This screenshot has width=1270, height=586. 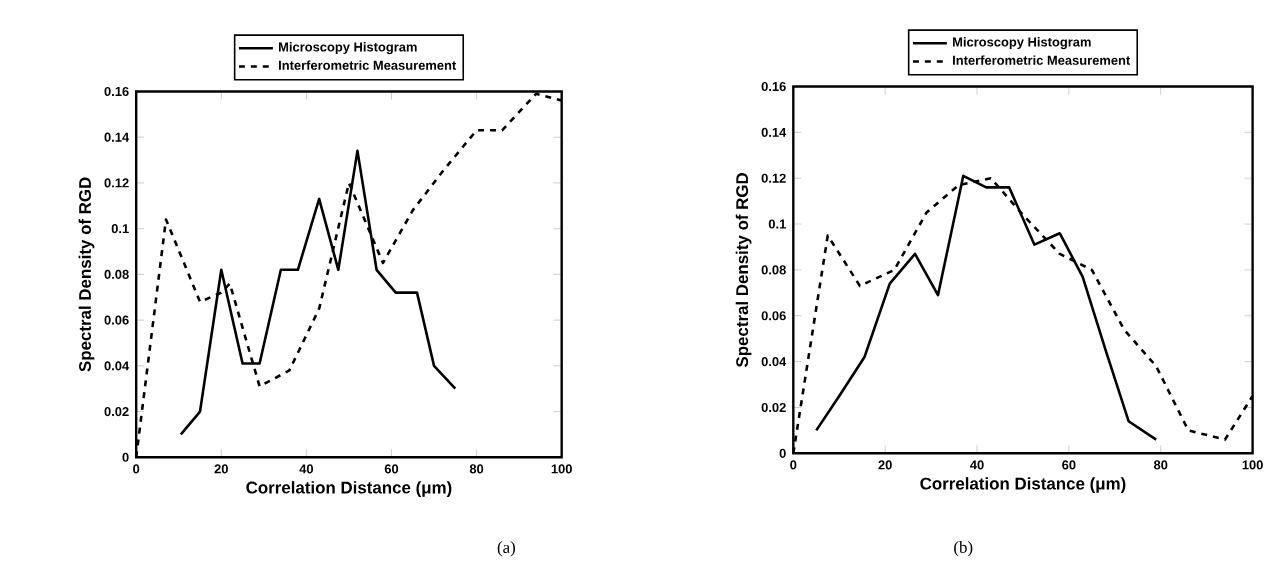 I want to click on line-series, so click(x=318, y=292).